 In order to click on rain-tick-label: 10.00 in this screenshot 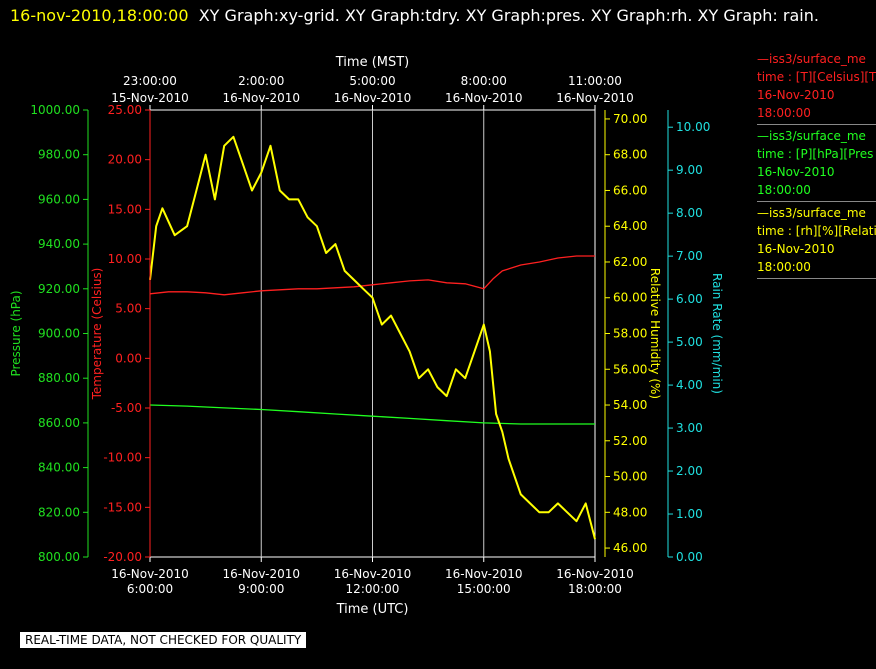, I will do `click(693, 127)`.